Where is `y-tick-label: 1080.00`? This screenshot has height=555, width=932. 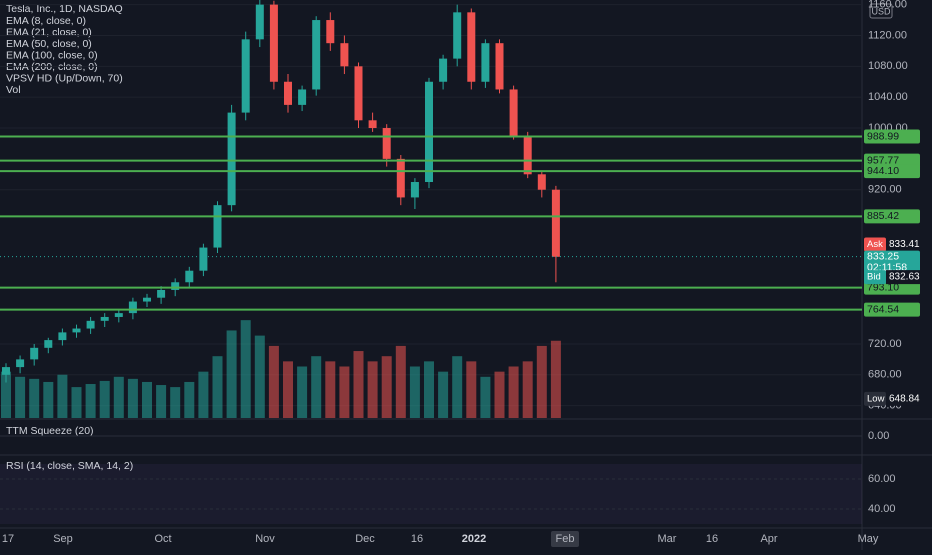 y-tick-label: 1080.00 is located at coordinates (888, 66).